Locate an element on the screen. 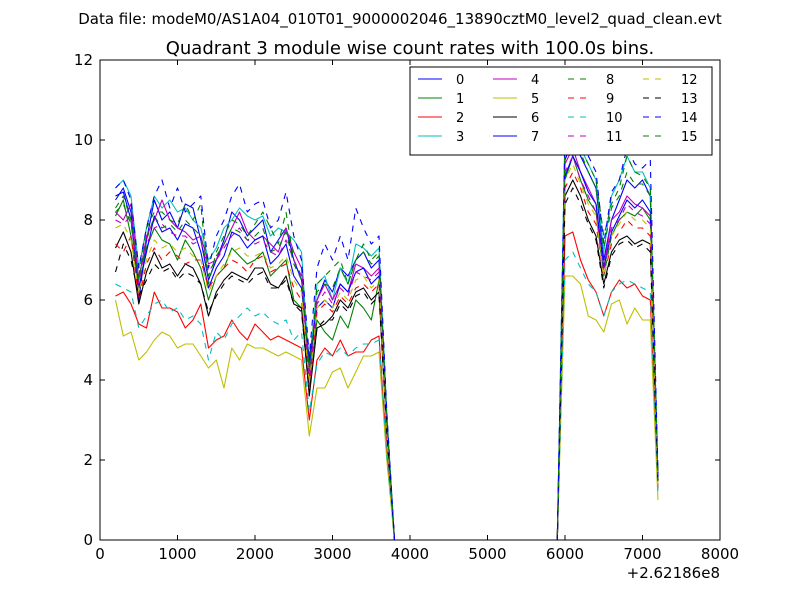  x-tick-label: 2000 is located at coordinates (255, 554).